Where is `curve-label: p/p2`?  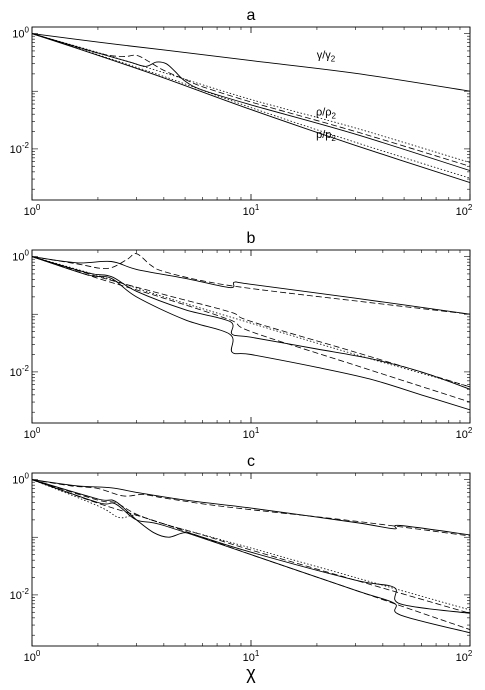 curve-label: p/p2 is located at coordinates (326, 136).